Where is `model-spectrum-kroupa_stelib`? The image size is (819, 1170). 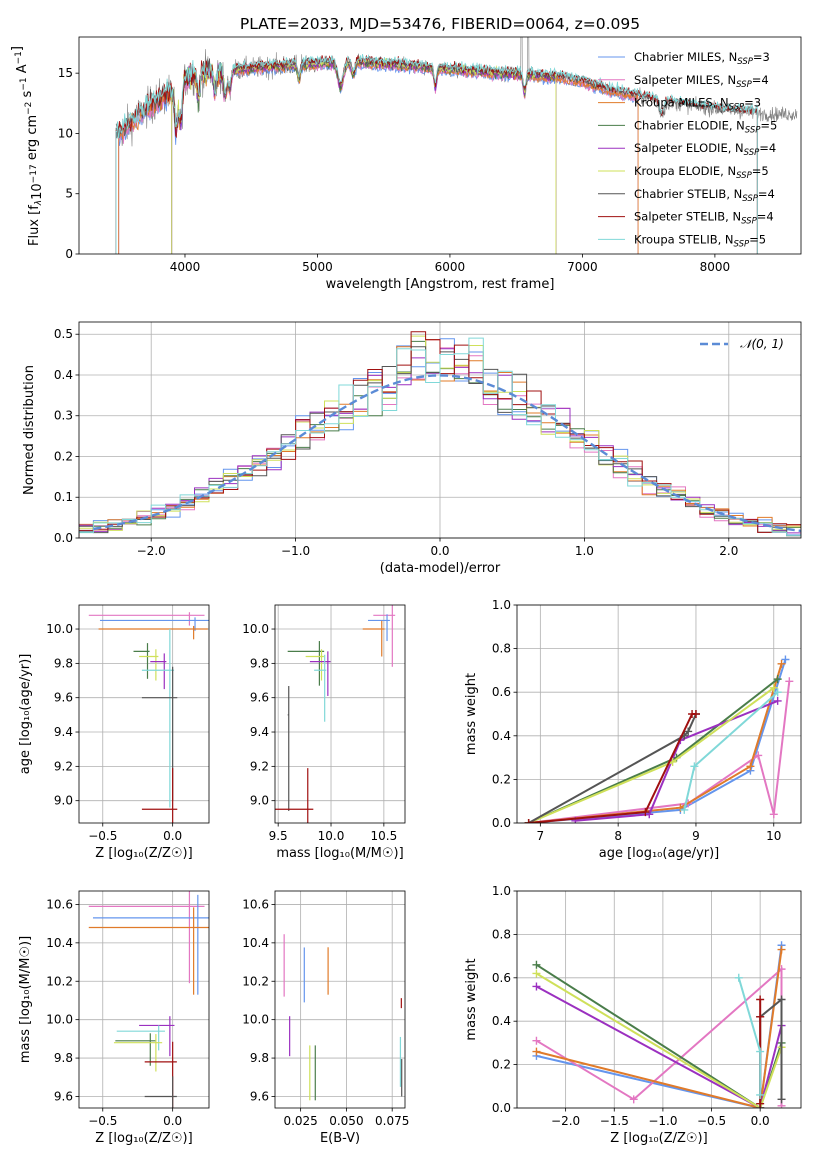
model-spectrum-kroupa_stelib is located at coordinates (436, 153).